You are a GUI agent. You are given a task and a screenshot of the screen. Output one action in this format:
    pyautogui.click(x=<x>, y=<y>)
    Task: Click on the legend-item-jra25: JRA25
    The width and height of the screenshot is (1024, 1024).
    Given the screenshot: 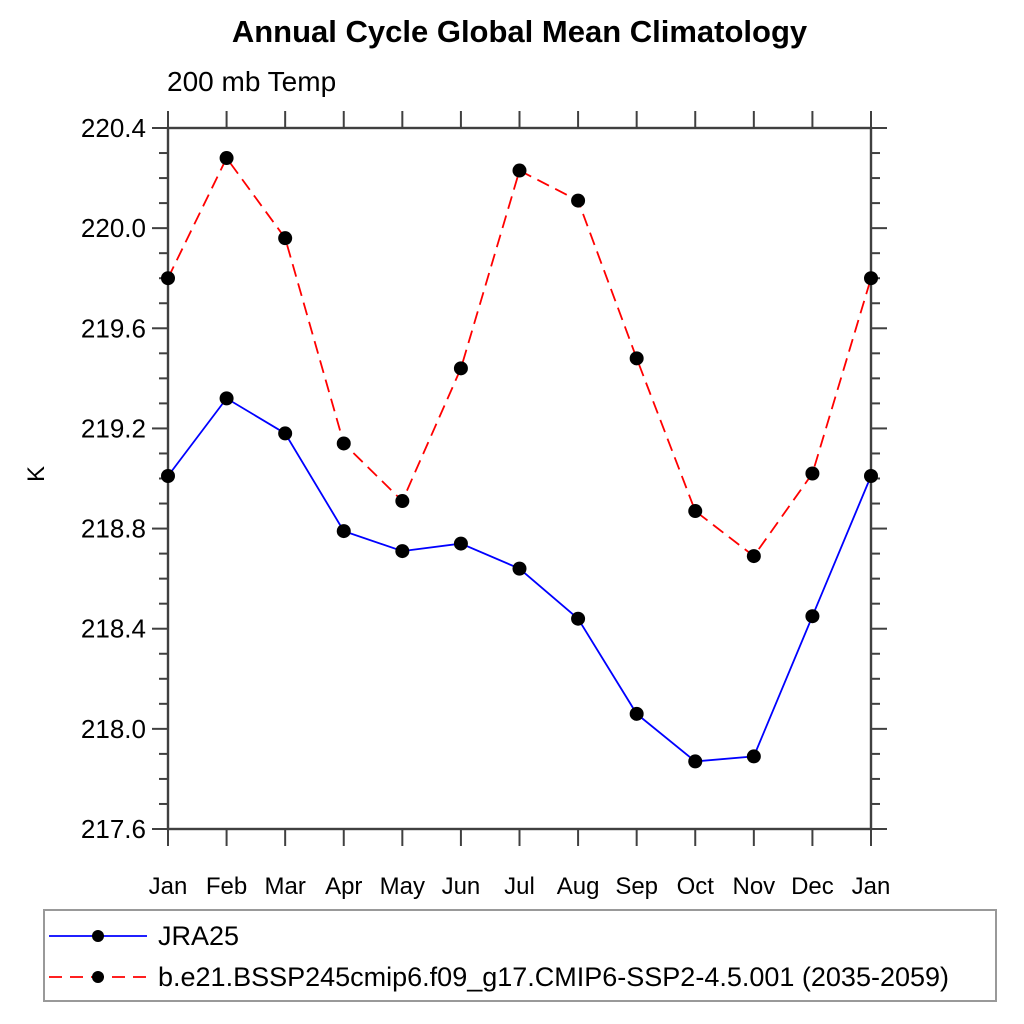 What is the action you would take?
    pyautogui.click(x=144, y=935)
    